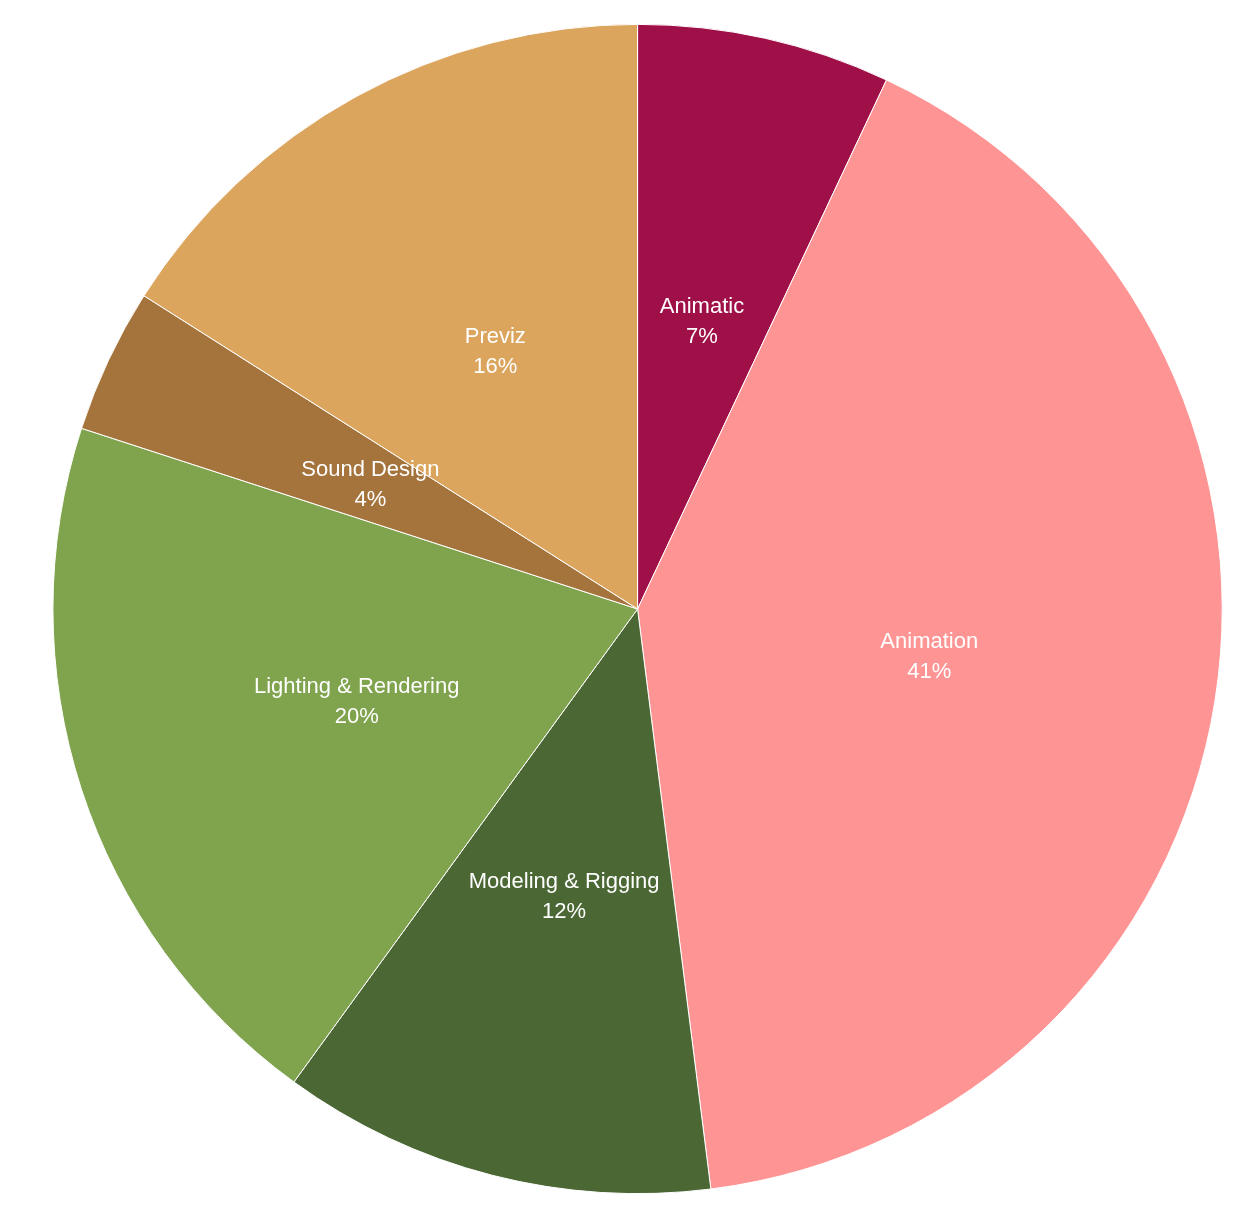 The image size is (1238, 1218). What do you see at coordinates (564, 910) in the screenshot?
I see `data-label: 12%` at bounding box center [564, 910].